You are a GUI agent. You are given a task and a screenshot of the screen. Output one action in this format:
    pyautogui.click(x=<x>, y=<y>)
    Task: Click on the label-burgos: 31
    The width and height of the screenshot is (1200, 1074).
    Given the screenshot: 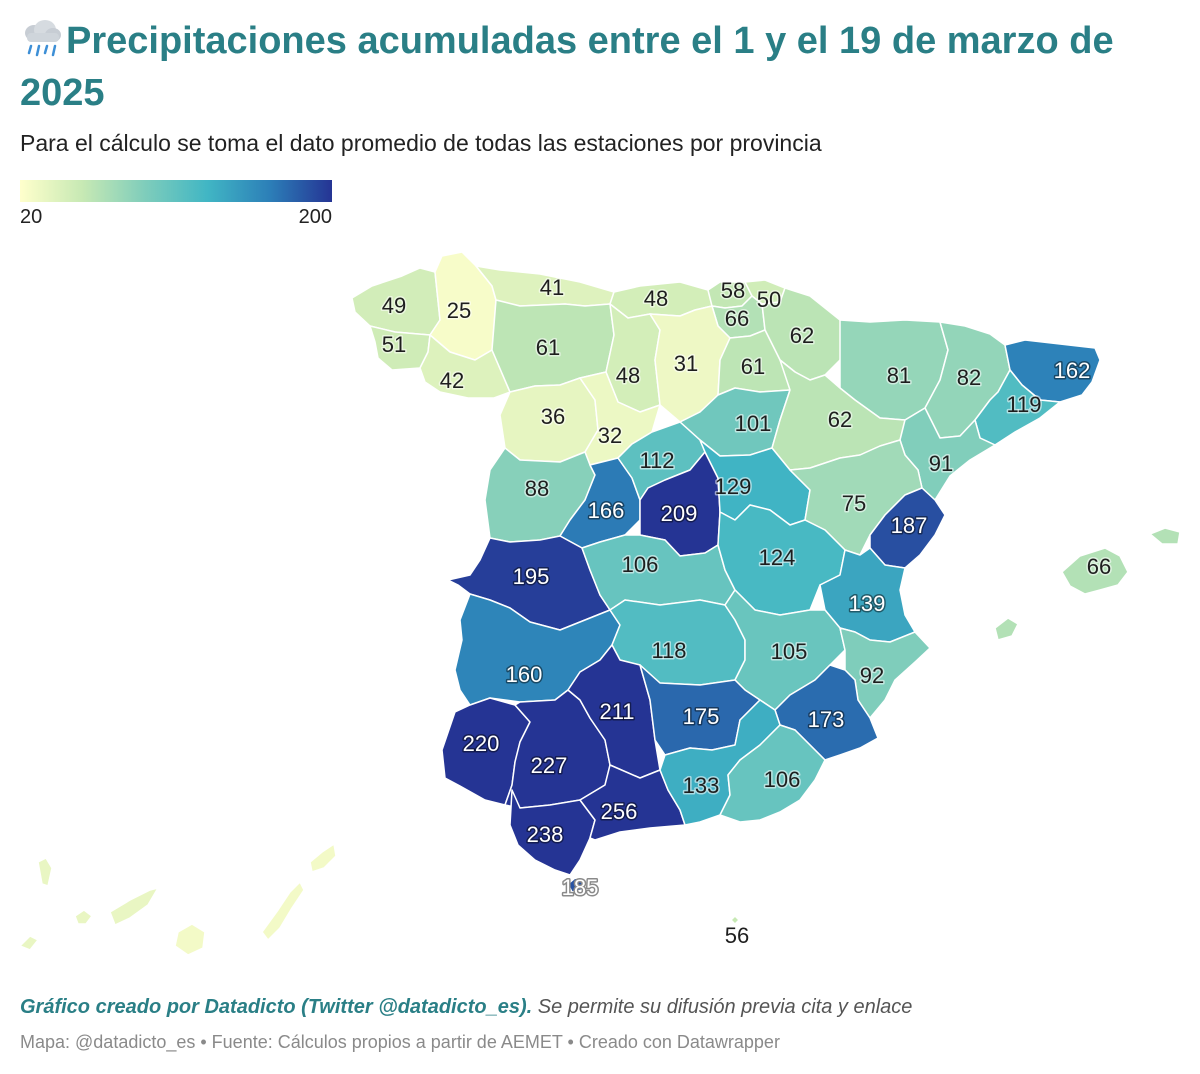 What is the action you would take?
    pyautogui.click(x=686, y=363)
    